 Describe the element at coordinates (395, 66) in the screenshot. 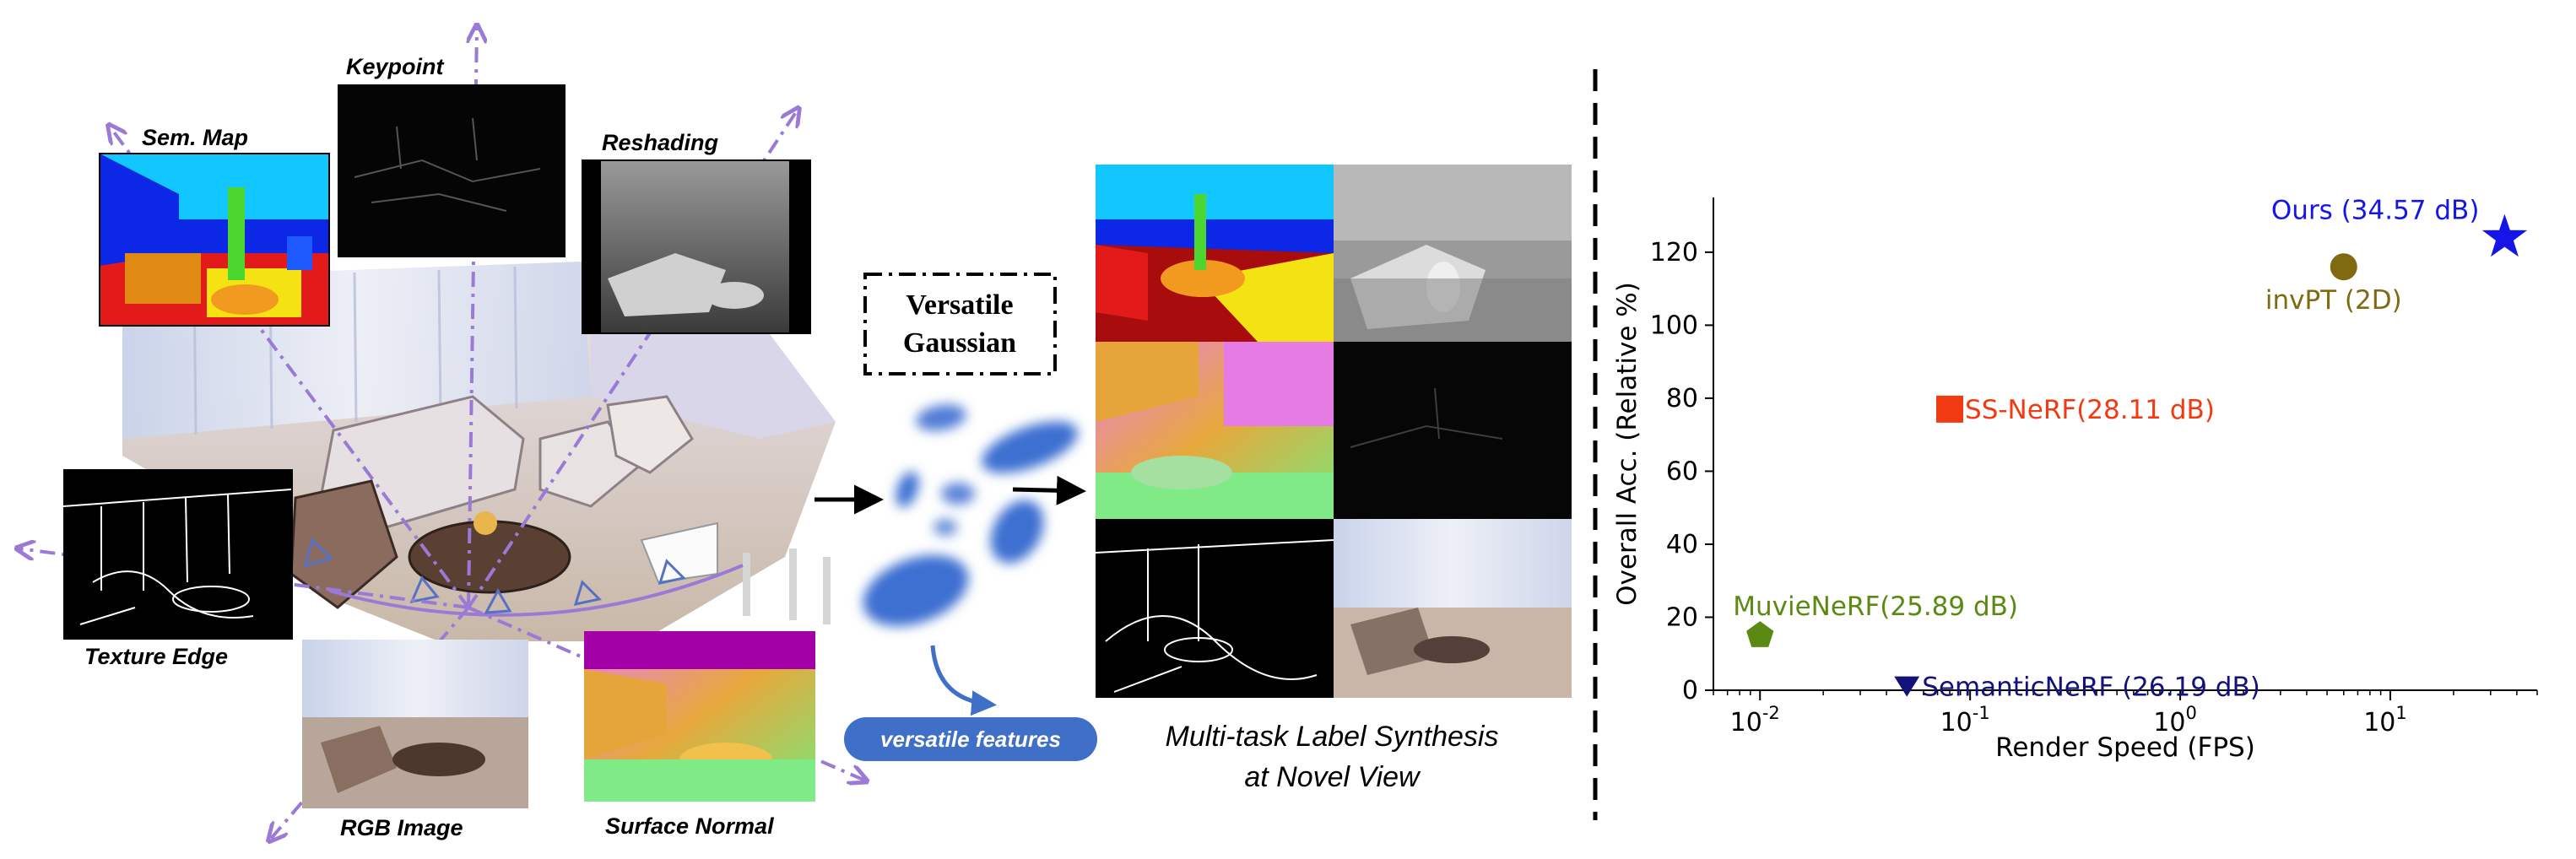

I see `keypoint-label: Keypoint` at that location.